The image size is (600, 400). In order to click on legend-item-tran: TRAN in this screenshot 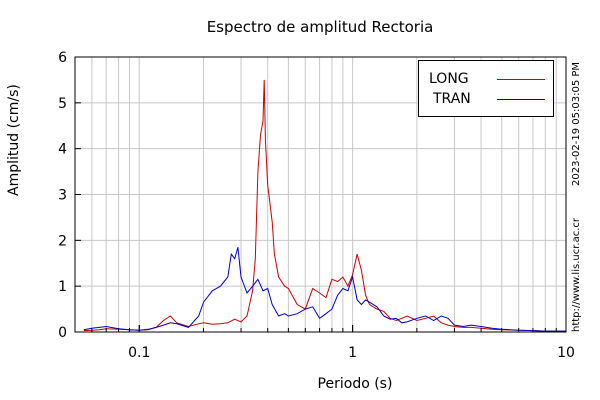, I will do `click(487, 99)`.